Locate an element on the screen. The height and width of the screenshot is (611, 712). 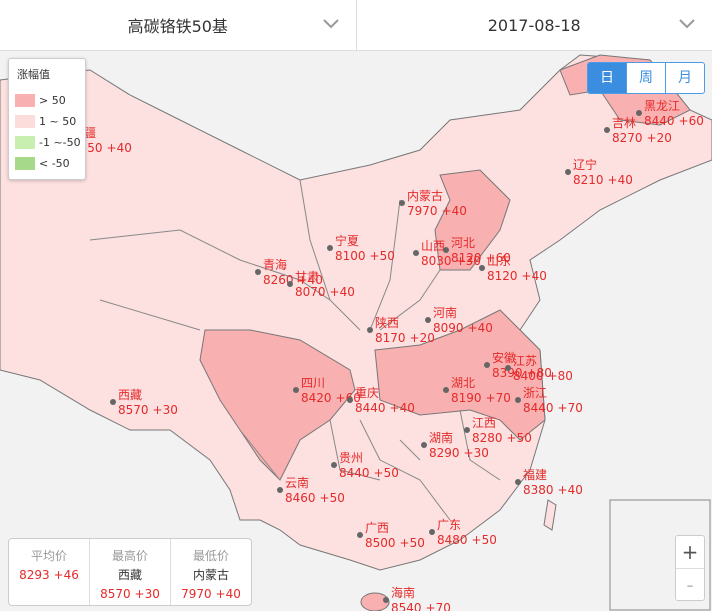
province-value: 8480 +50 is located at coordinates (467, 540).